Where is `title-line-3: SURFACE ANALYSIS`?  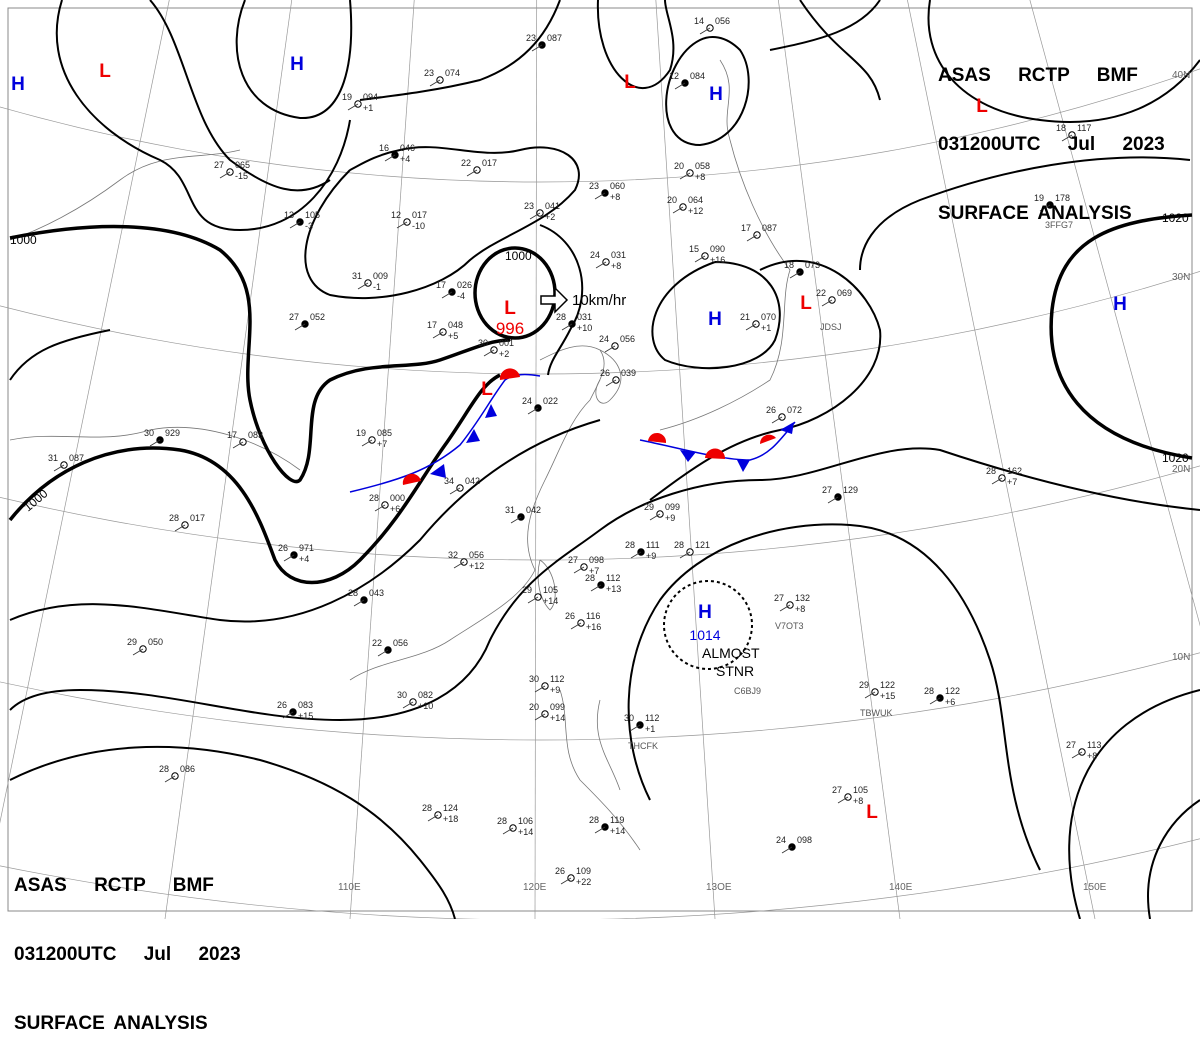
title-line-3: SURFACE ANALYSIS is located at coordinates (1035, 213).